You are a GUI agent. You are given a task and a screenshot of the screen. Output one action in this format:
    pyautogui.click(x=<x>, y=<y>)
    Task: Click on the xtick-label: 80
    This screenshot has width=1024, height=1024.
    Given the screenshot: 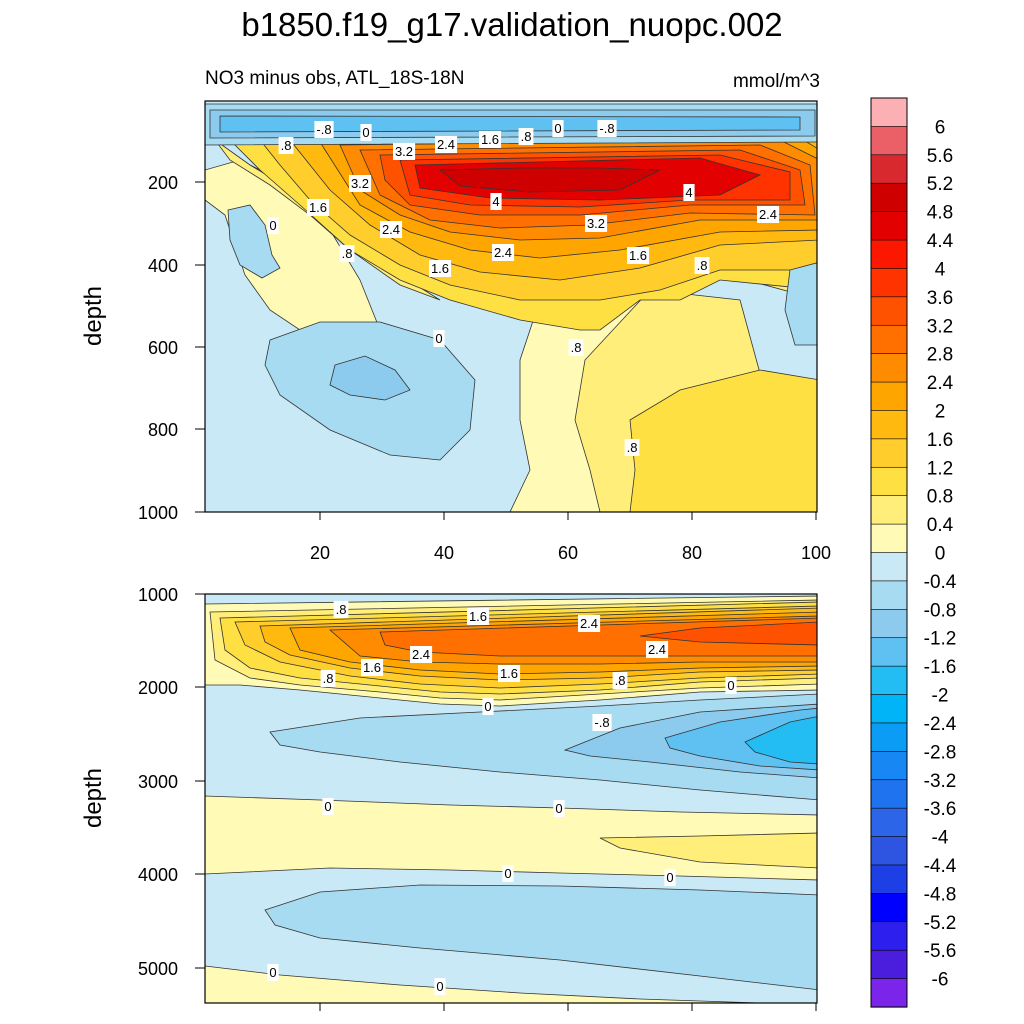 What is the action you would take?
    pyautogui.click(x=692, y=553)
    